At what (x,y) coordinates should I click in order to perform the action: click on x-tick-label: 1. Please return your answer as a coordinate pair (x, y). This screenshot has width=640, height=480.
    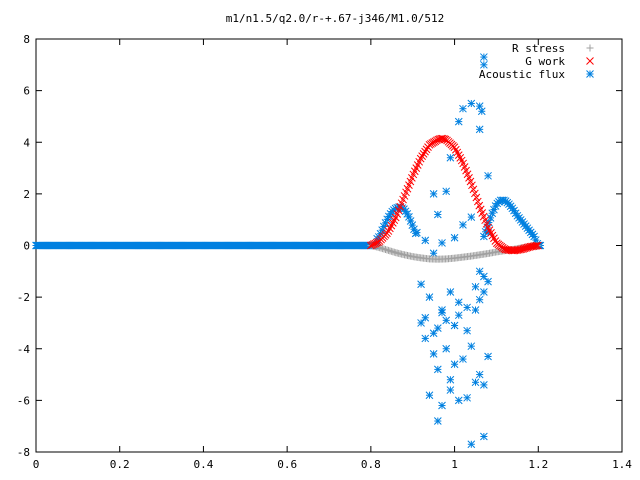
    Looking at the image, I should click on (454, 464).